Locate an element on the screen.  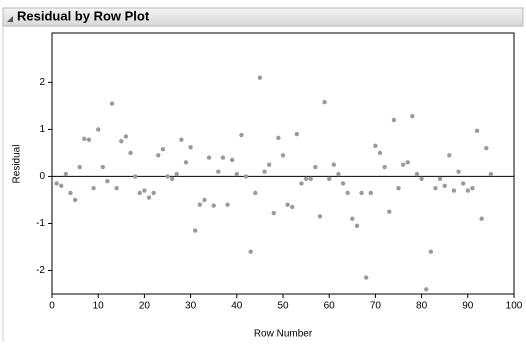
x-tick-label: 90 is located at coordinates (468, 306).